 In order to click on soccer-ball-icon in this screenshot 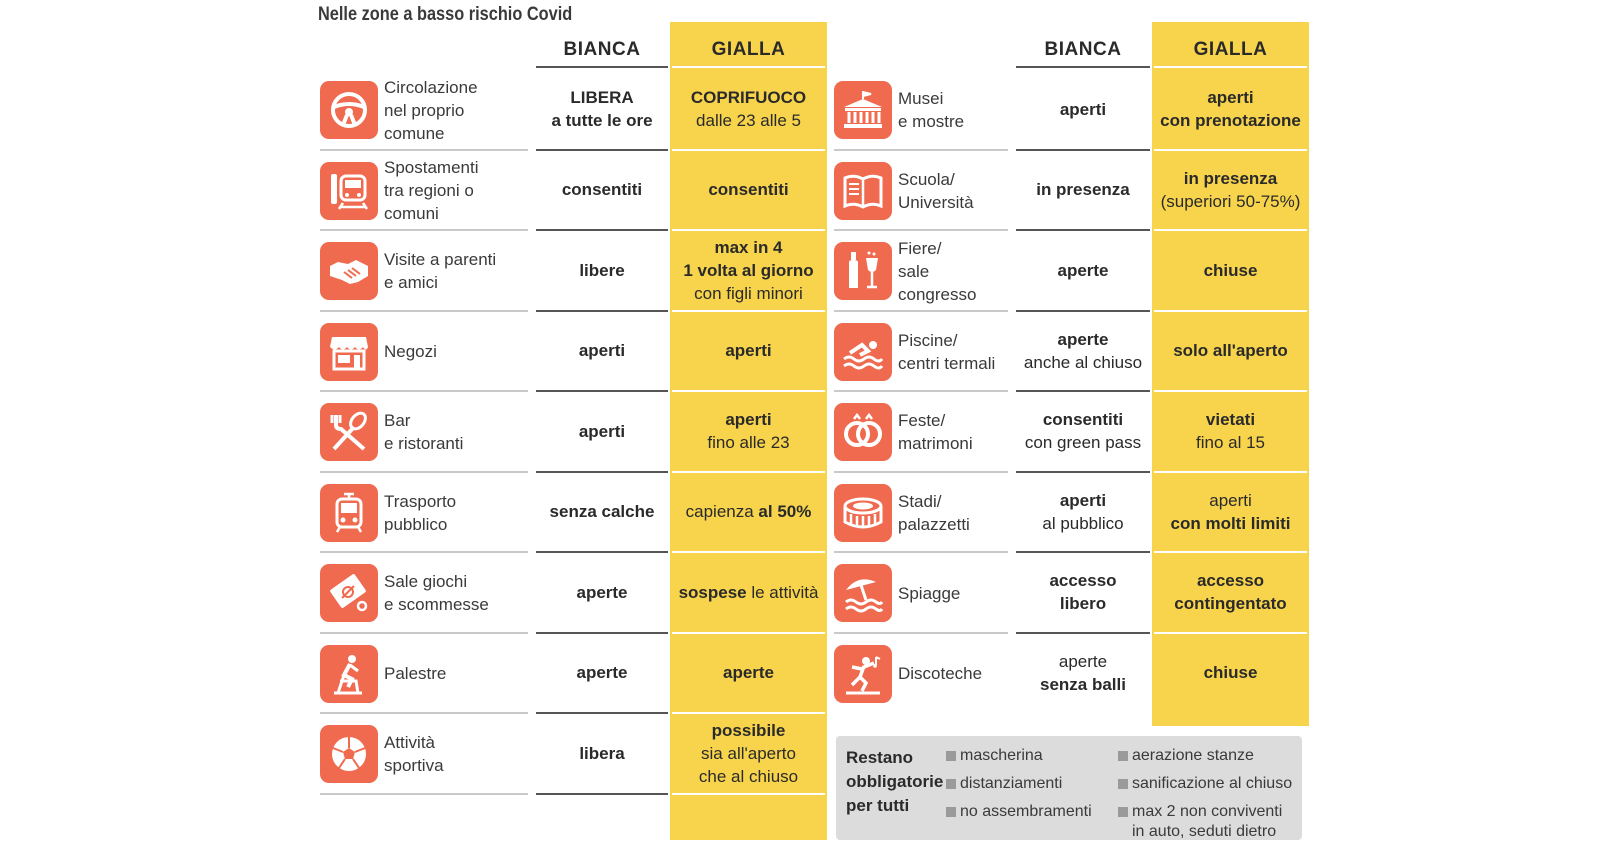, I will do `click(349, 754)`.